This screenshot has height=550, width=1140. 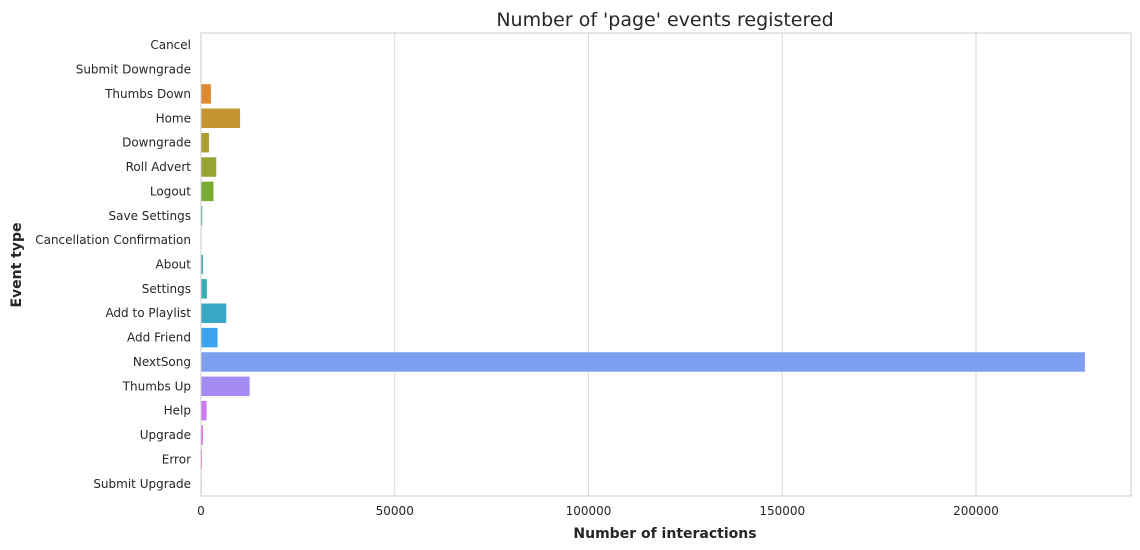 What do you see at coordinates (17, 264) in the screenshot?
I see `y-axis-title: Event type` at bounding box center [17, 264].